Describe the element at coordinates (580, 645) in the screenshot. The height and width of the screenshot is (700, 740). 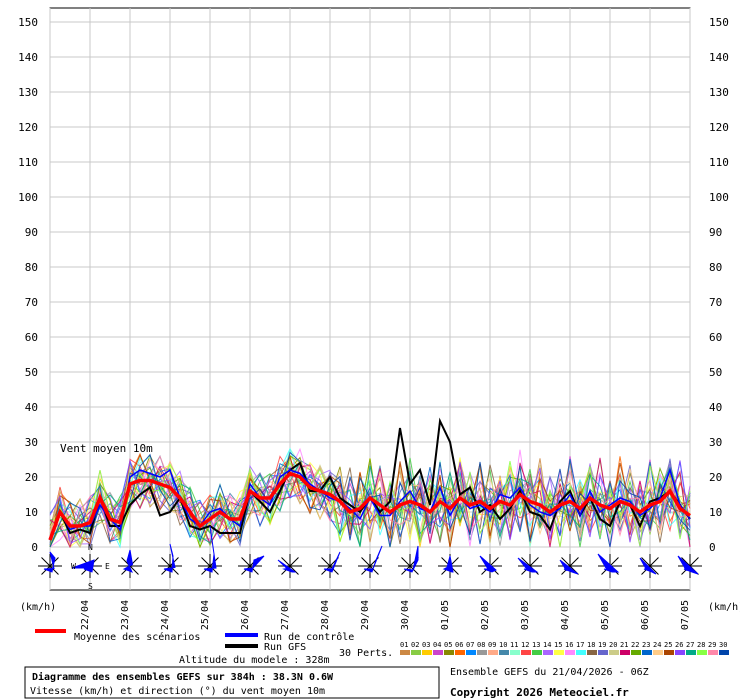
I see `perturbation-number: 17` at that location.